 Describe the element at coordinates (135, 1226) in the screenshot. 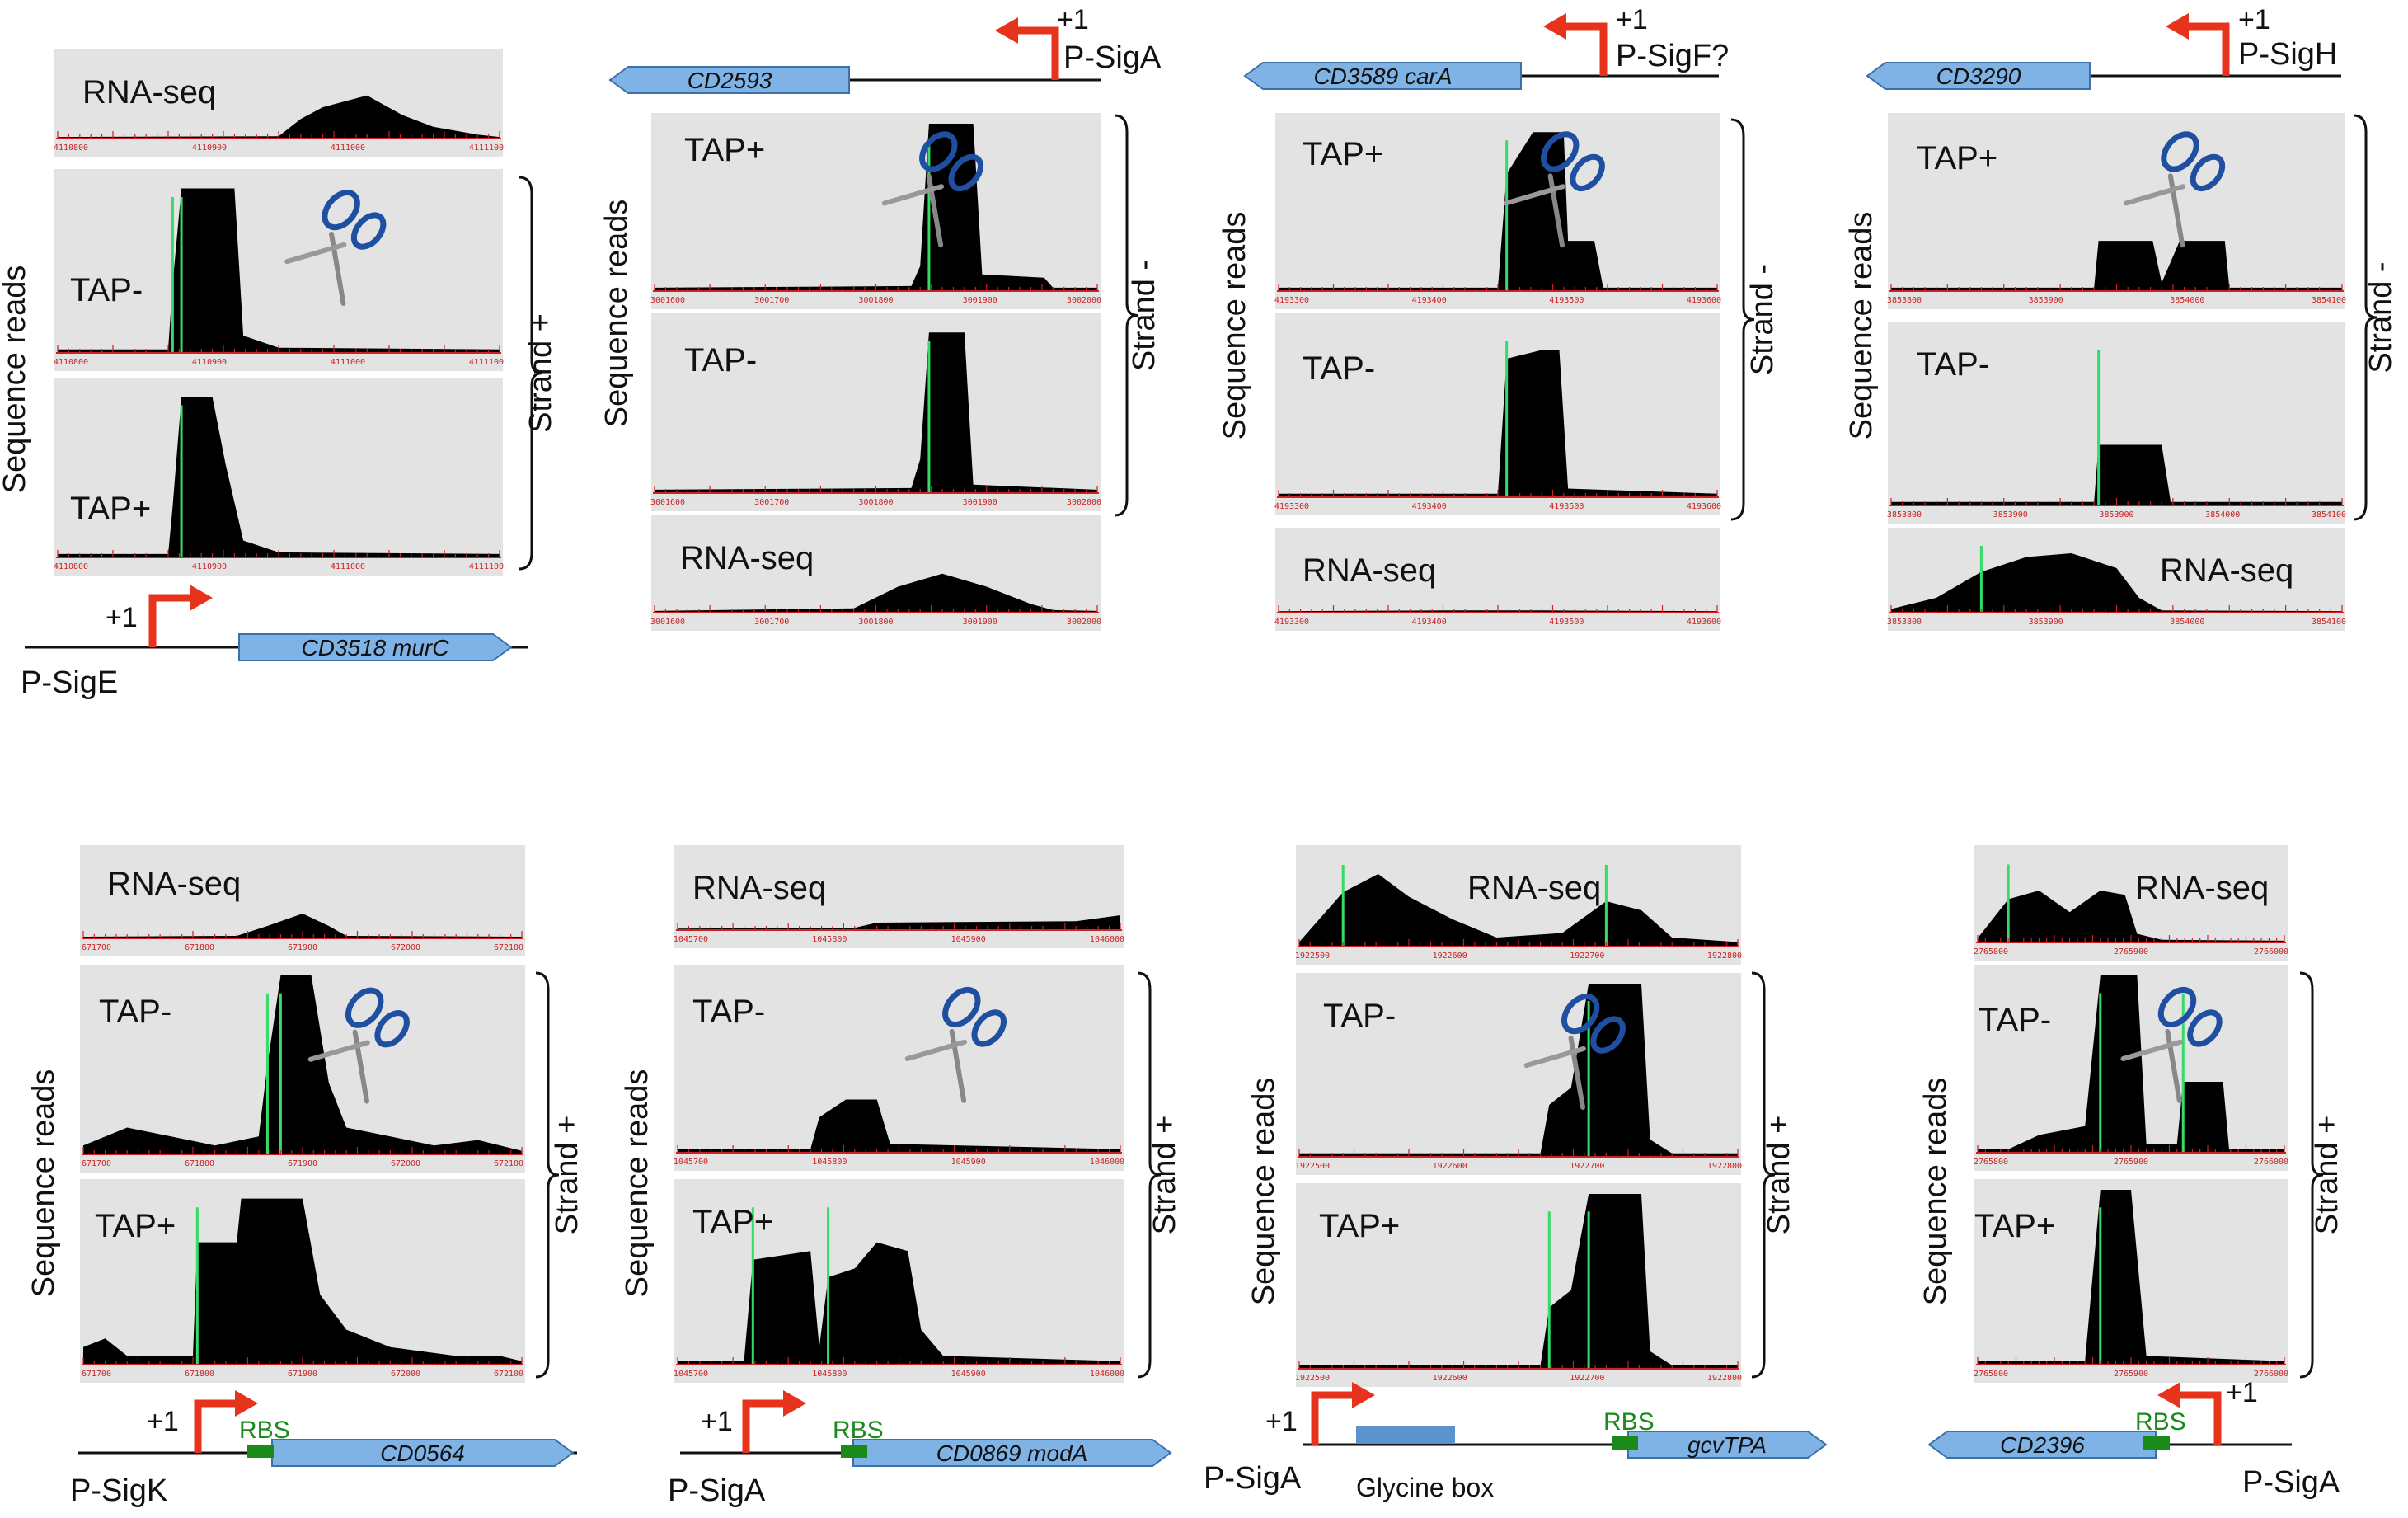

I see `track-label: TAP+` at that location.